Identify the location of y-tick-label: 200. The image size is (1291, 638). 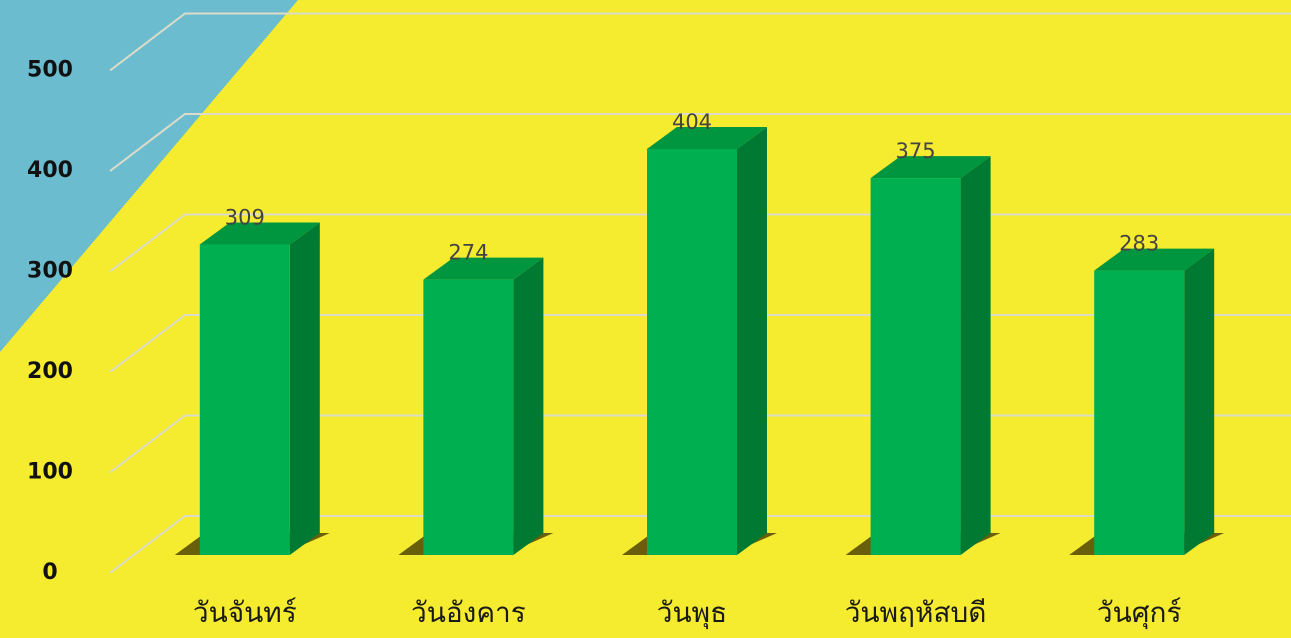
(50, 371).